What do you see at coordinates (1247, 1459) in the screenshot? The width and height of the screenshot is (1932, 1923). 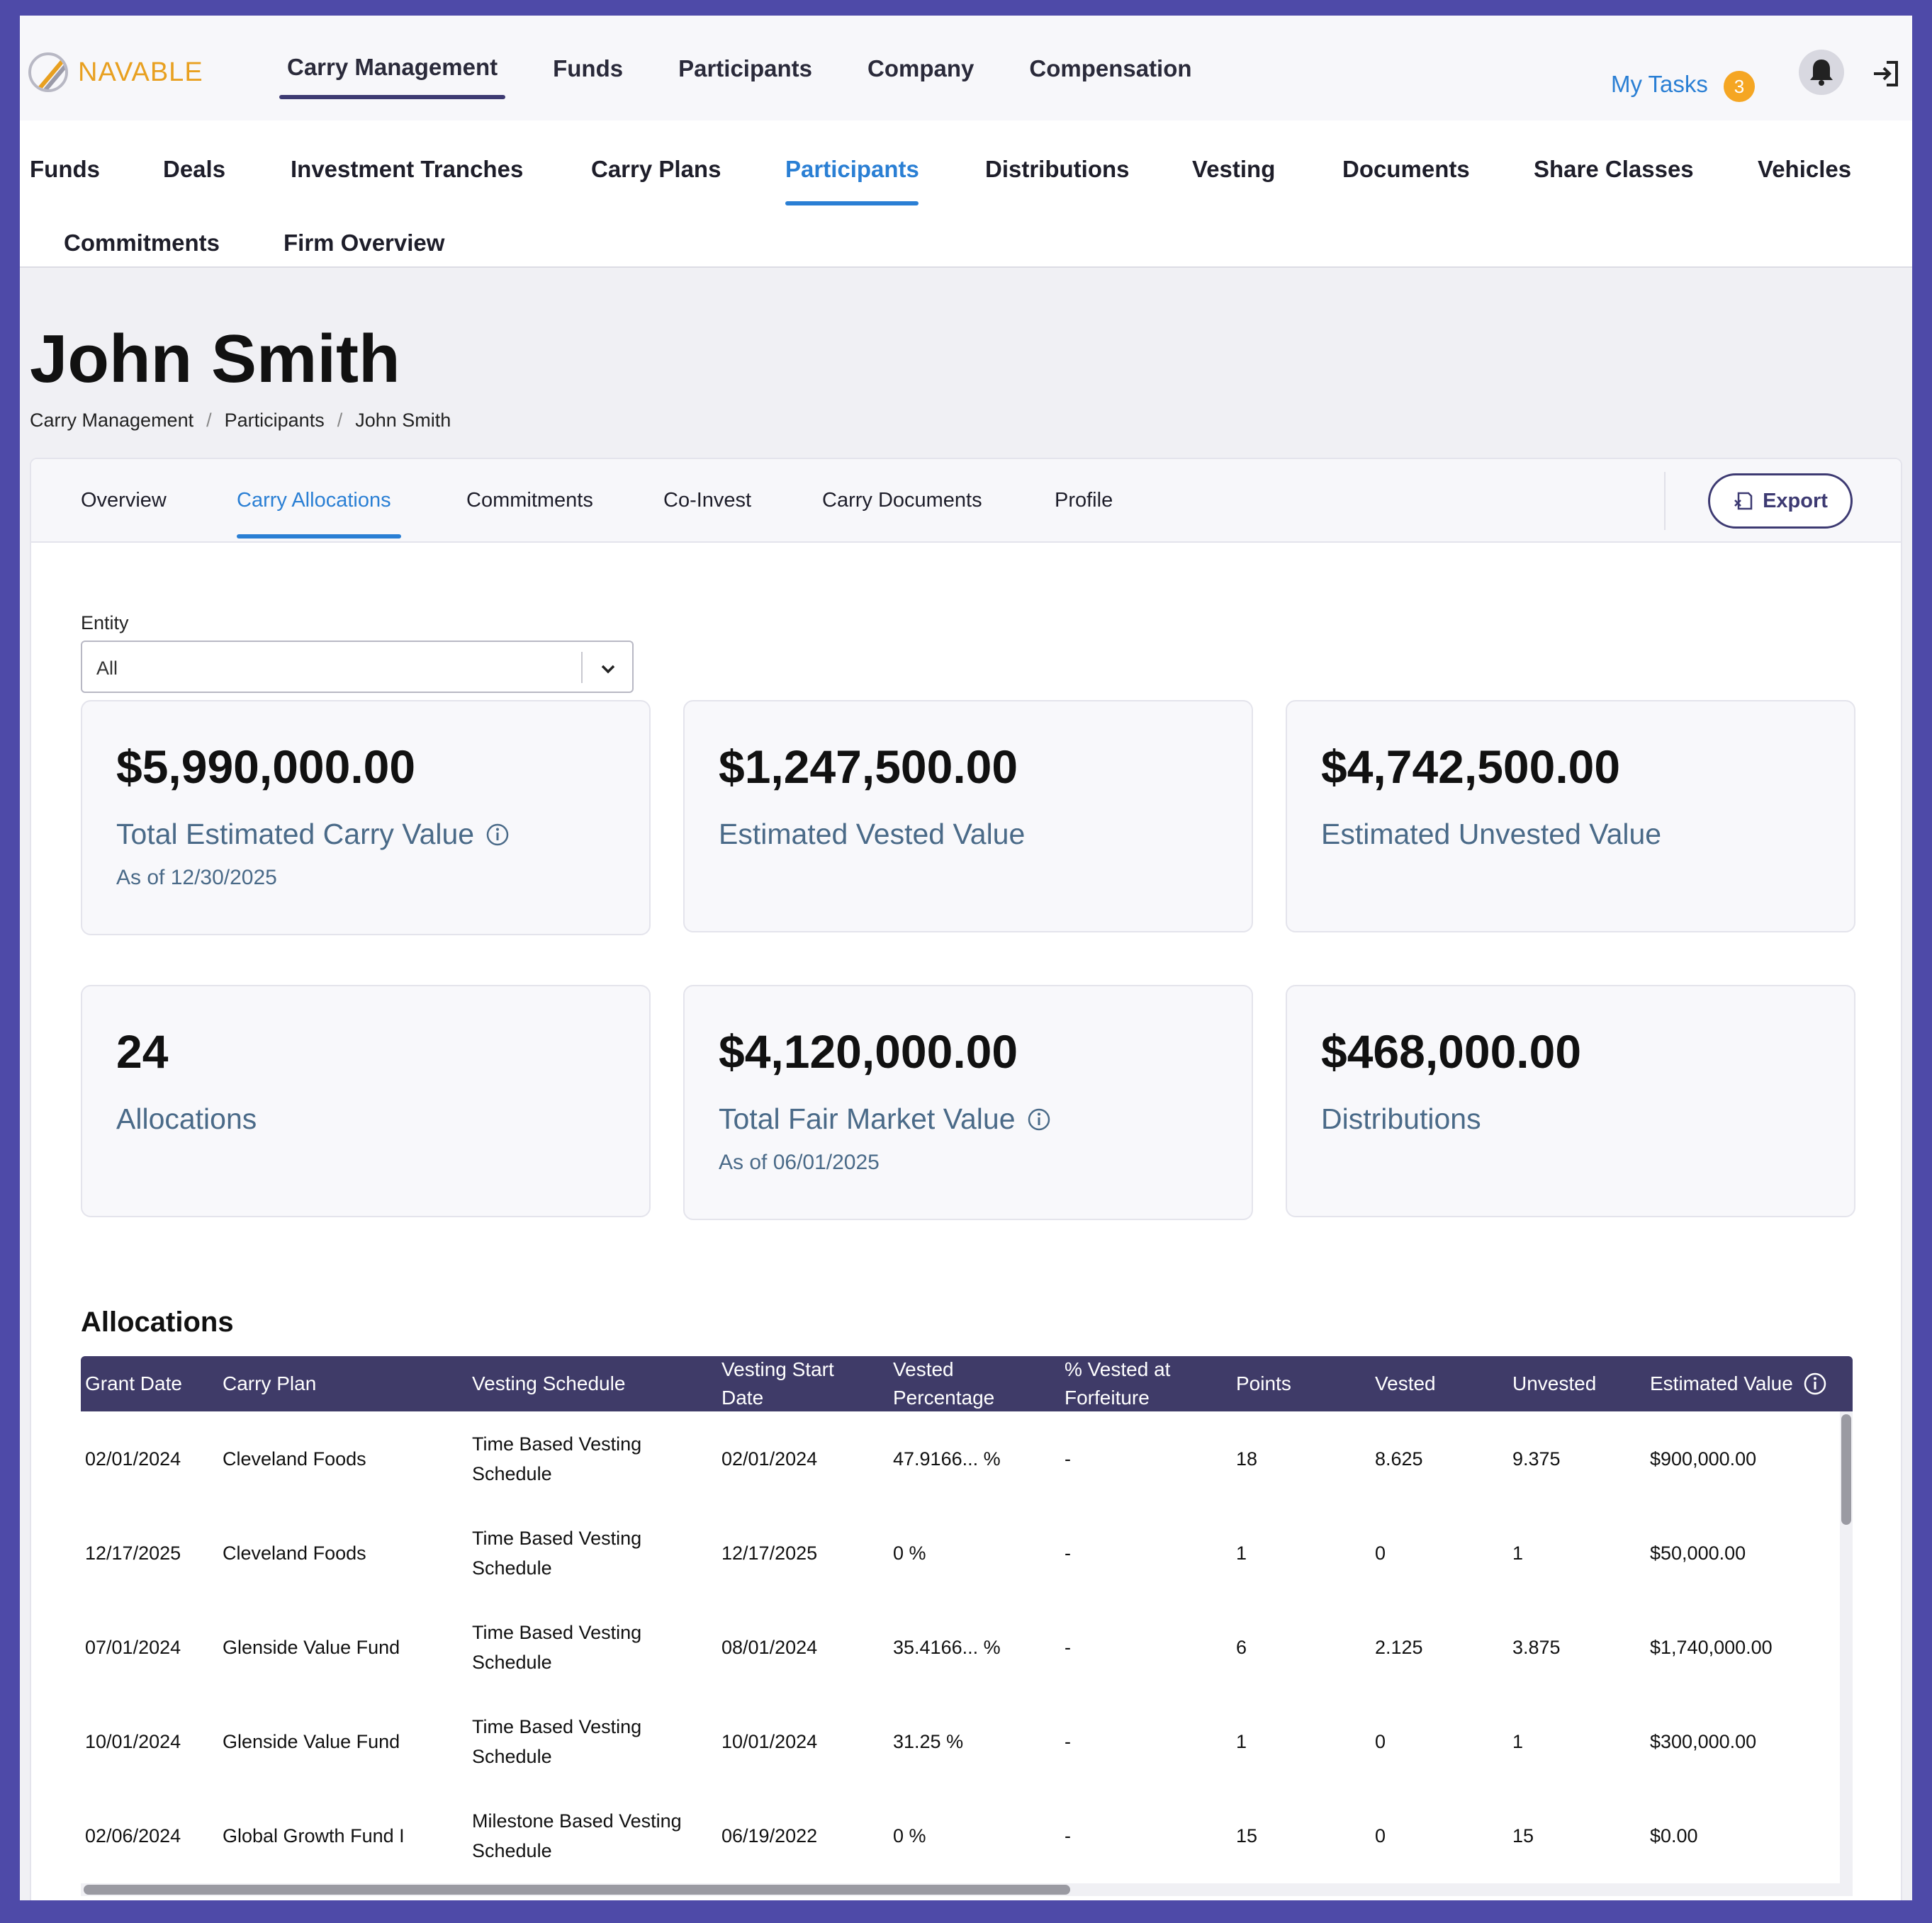 I see `cell-points: 18` at bounding box center [1247, 1459].